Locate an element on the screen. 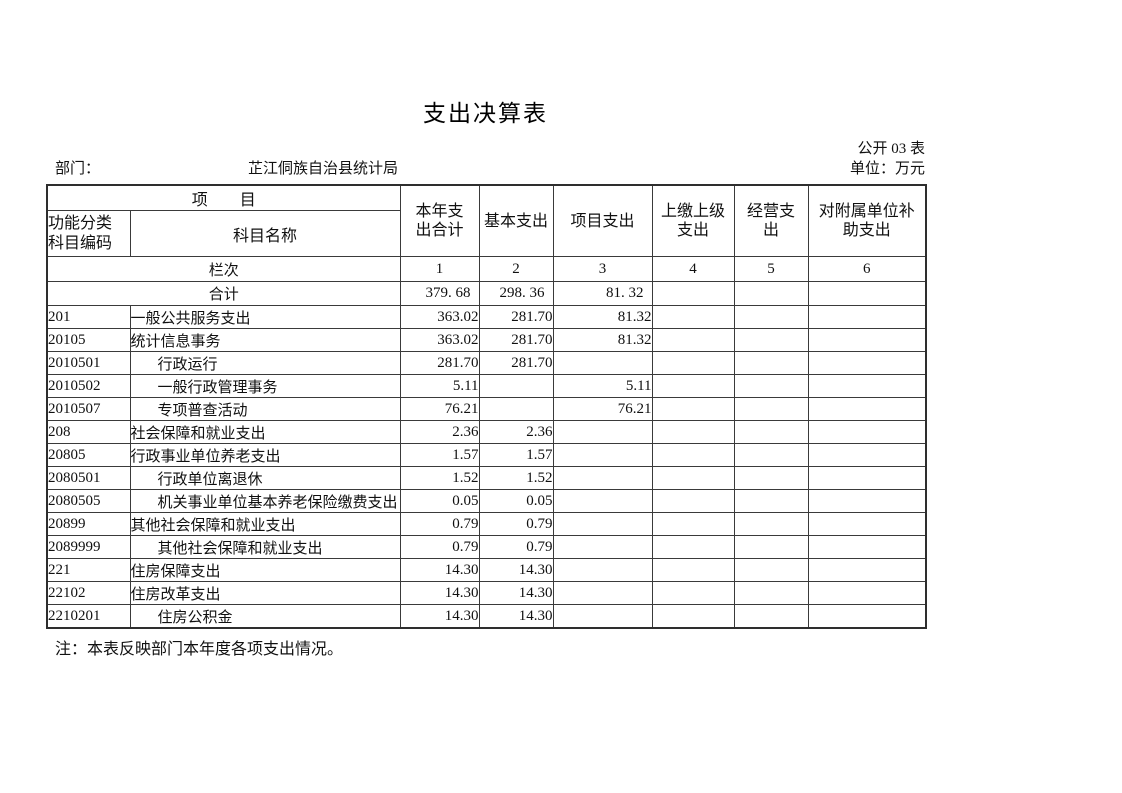  table-row: 201 一般公共服务支出 363.02 281.70 81.32 is located at coordinates (486, 317).